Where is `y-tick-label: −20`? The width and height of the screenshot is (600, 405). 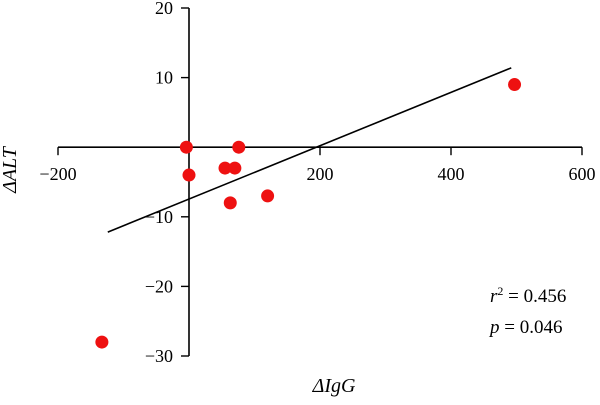 y-tick-label: −20 is located at coordinates (159, 286).